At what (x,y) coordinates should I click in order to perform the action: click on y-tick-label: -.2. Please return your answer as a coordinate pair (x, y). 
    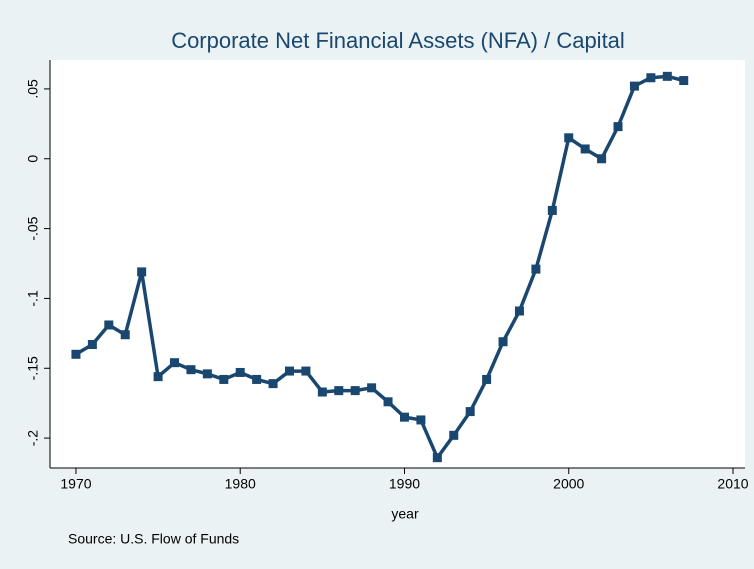
    Looking at the image, I should click on (33, 438).